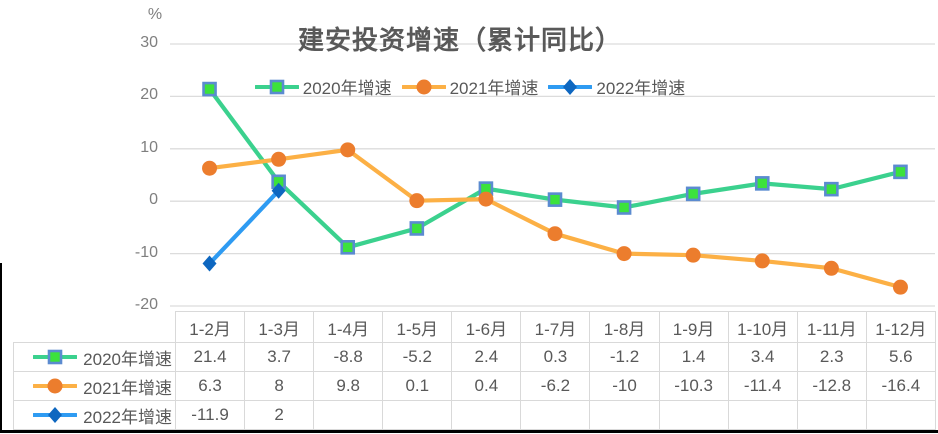 The width and height of the screenshot is (938, 434). What do you see at coordinates (347, 88) in the screenshot?
I see `legend-item-label: 2020年增速` at bounding box center [347, 88].